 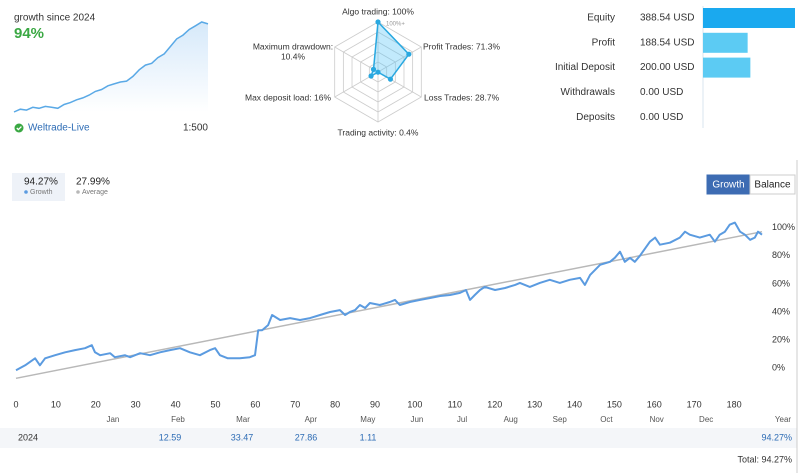 I want to click on toggle-button, so click(x=772, y=184).